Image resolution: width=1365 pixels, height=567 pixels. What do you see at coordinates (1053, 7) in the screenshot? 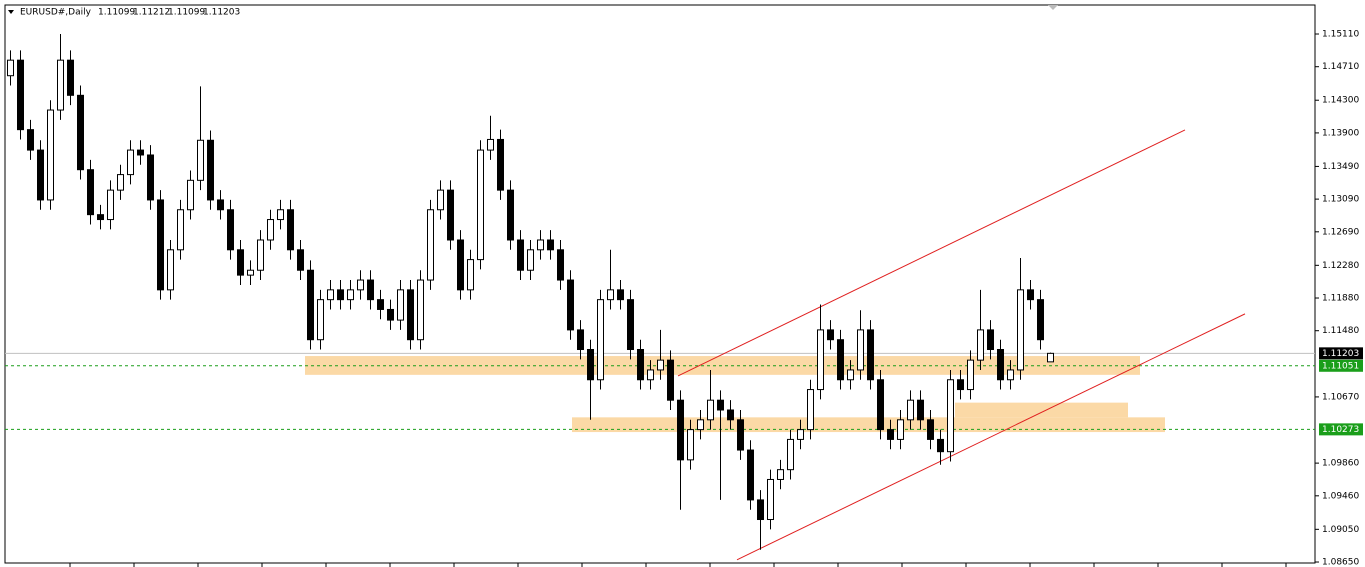
I see `shift-marker` at bounding box center [1053, 7].